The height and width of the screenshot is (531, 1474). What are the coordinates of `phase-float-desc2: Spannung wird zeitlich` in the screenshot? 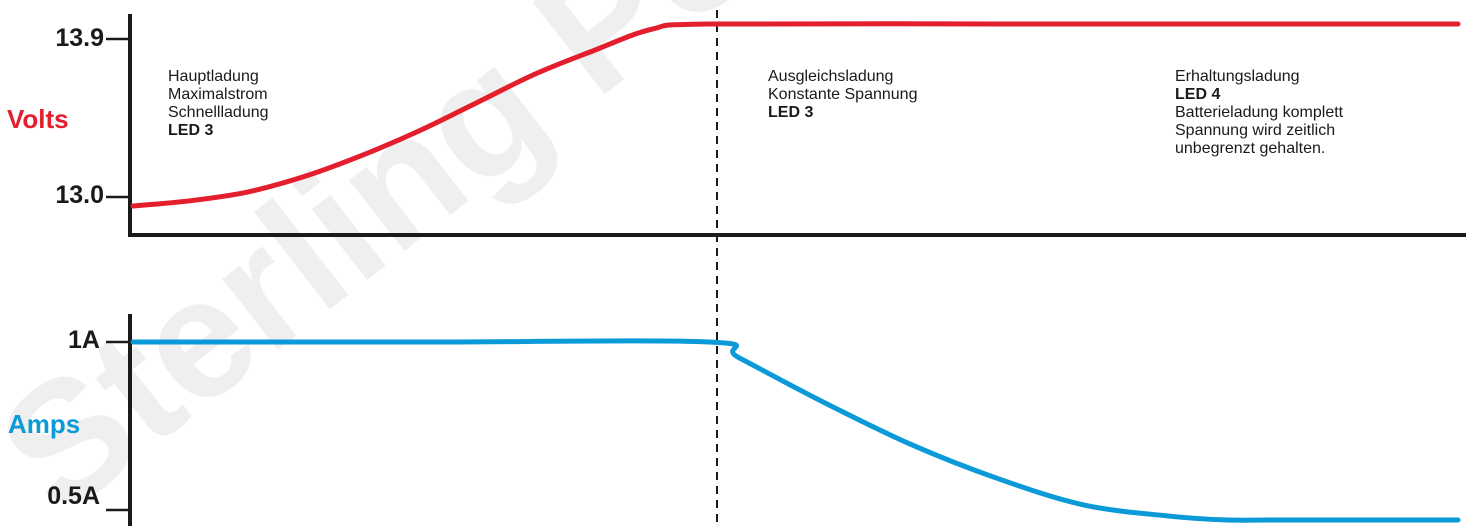 It's located at (1255, 130).